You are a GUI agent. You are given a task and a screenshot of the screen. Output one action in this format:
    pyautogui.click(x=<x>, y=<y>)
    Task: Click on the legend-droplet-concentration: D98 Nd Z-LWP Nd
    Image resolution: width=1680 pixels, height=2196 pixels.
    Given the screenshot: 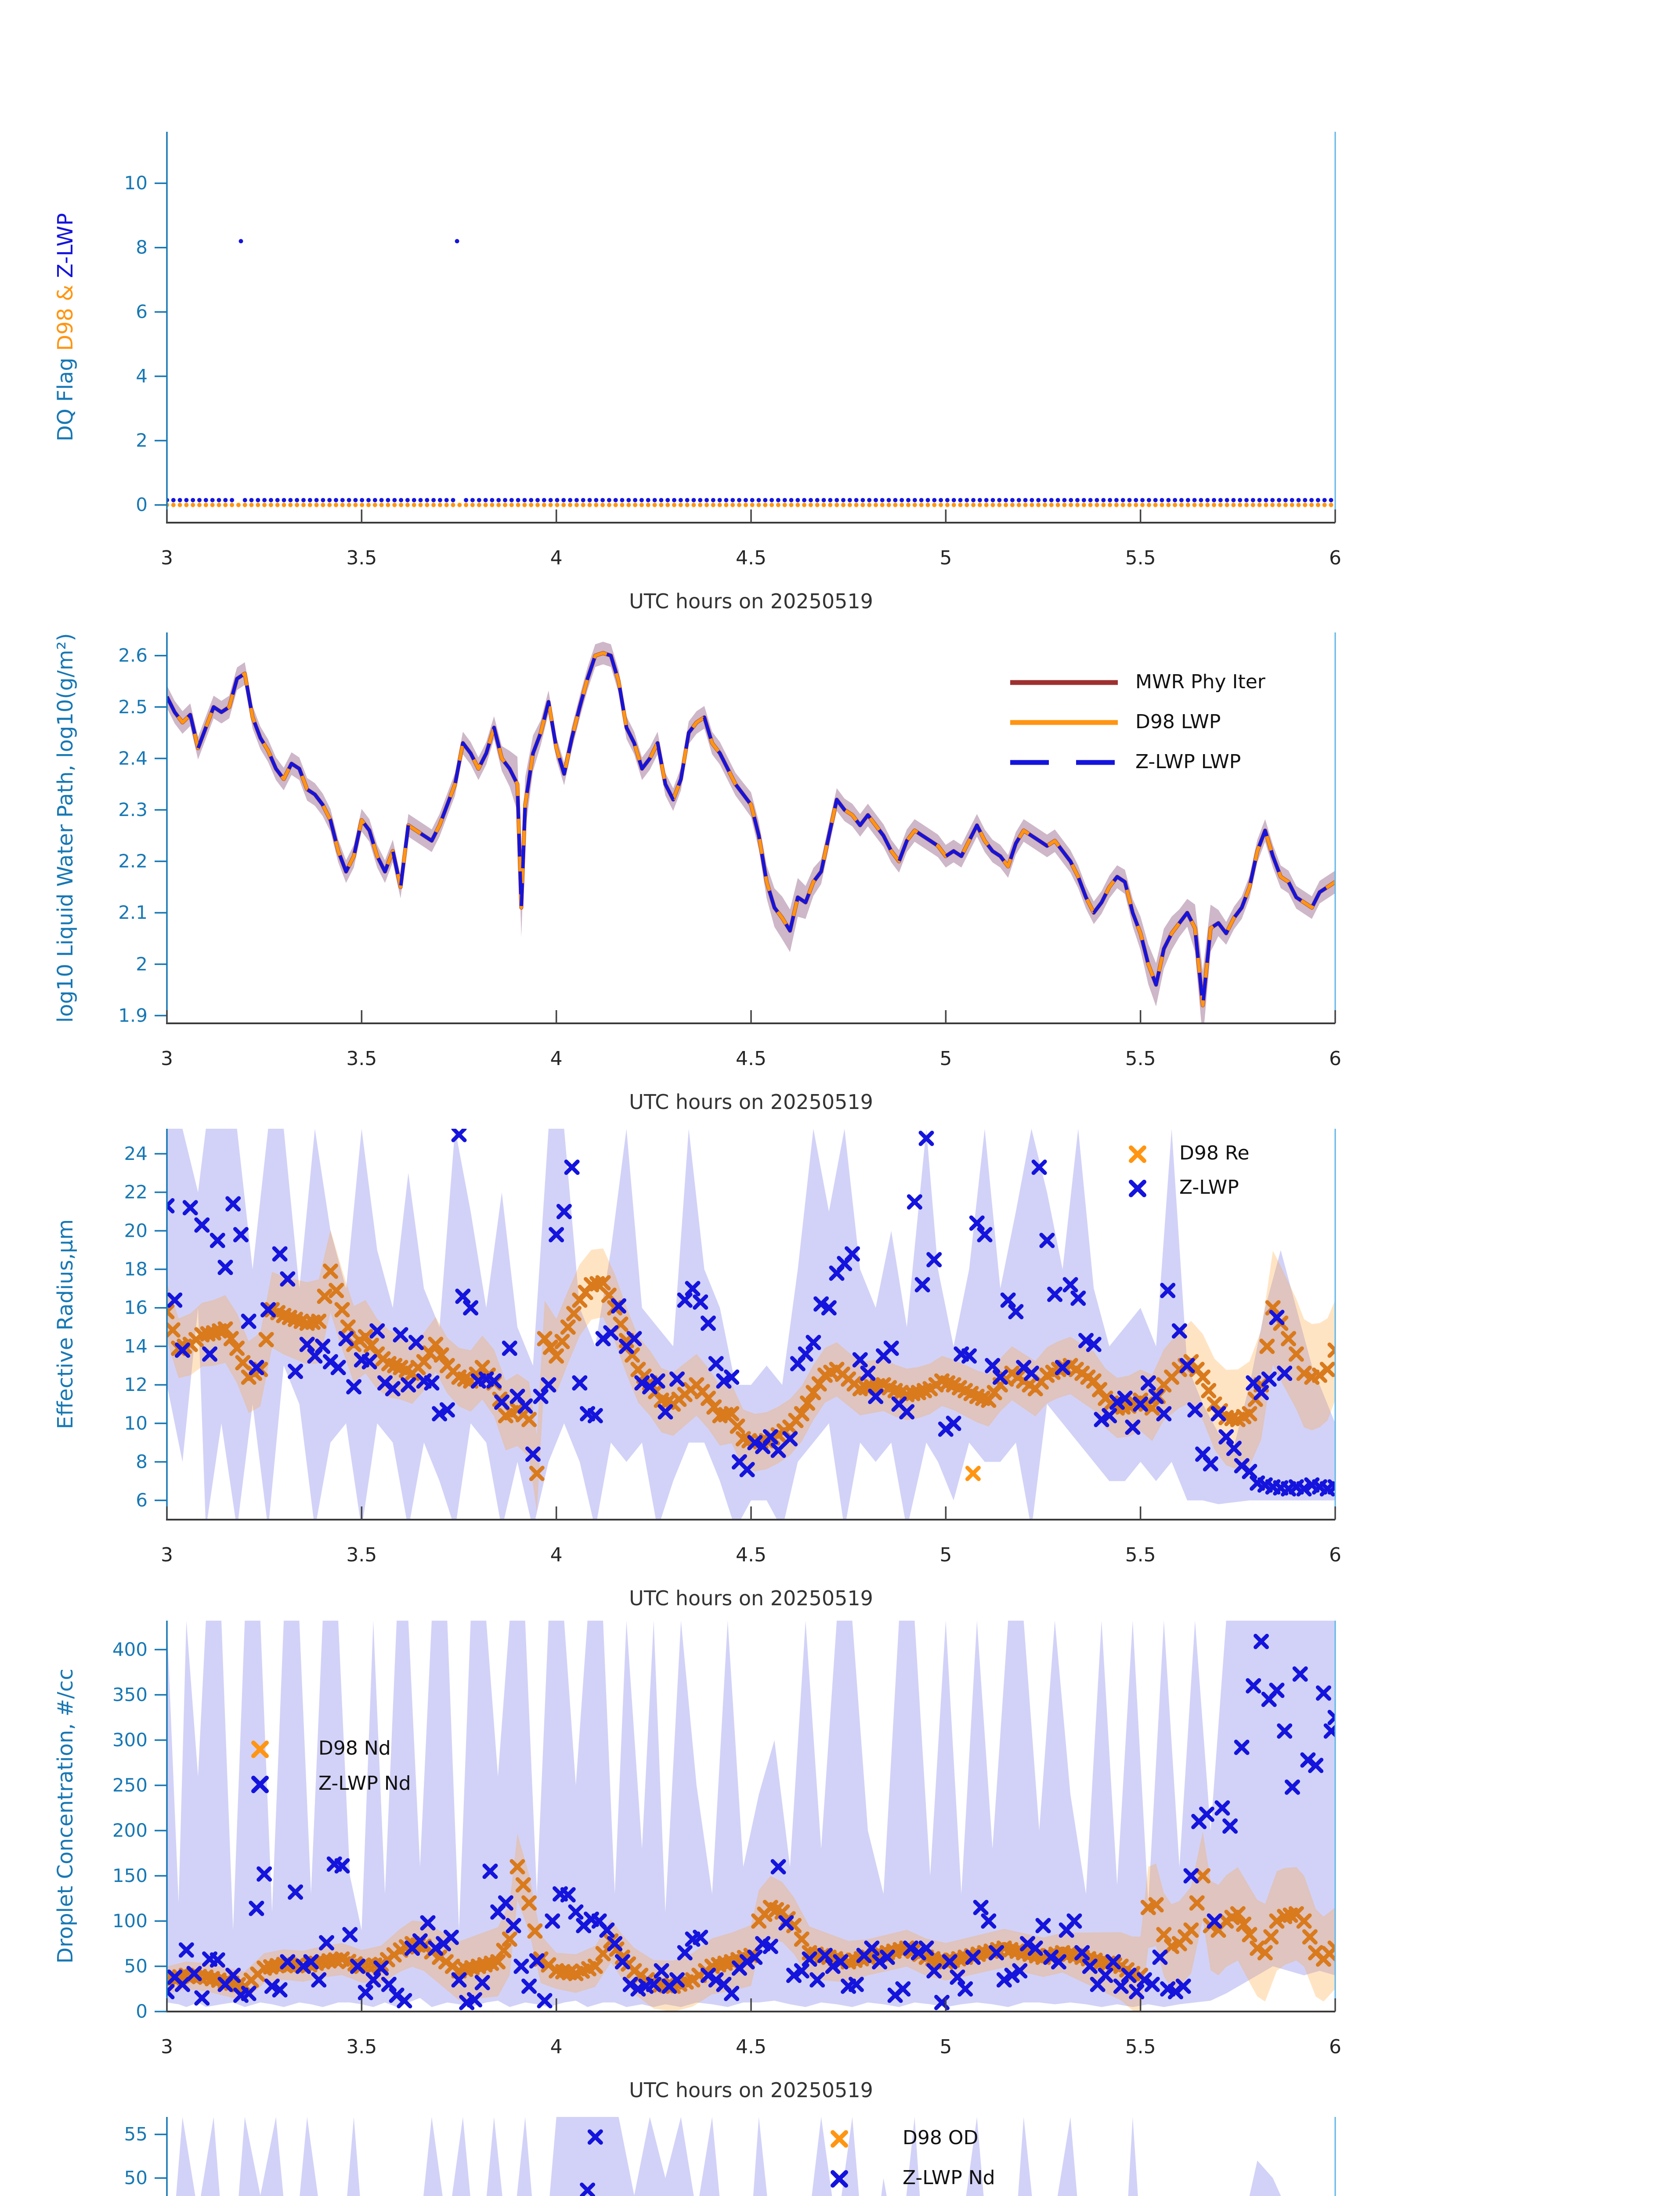 What is the action you would take?
    pyautogui.click(x=331, y=1766)
    